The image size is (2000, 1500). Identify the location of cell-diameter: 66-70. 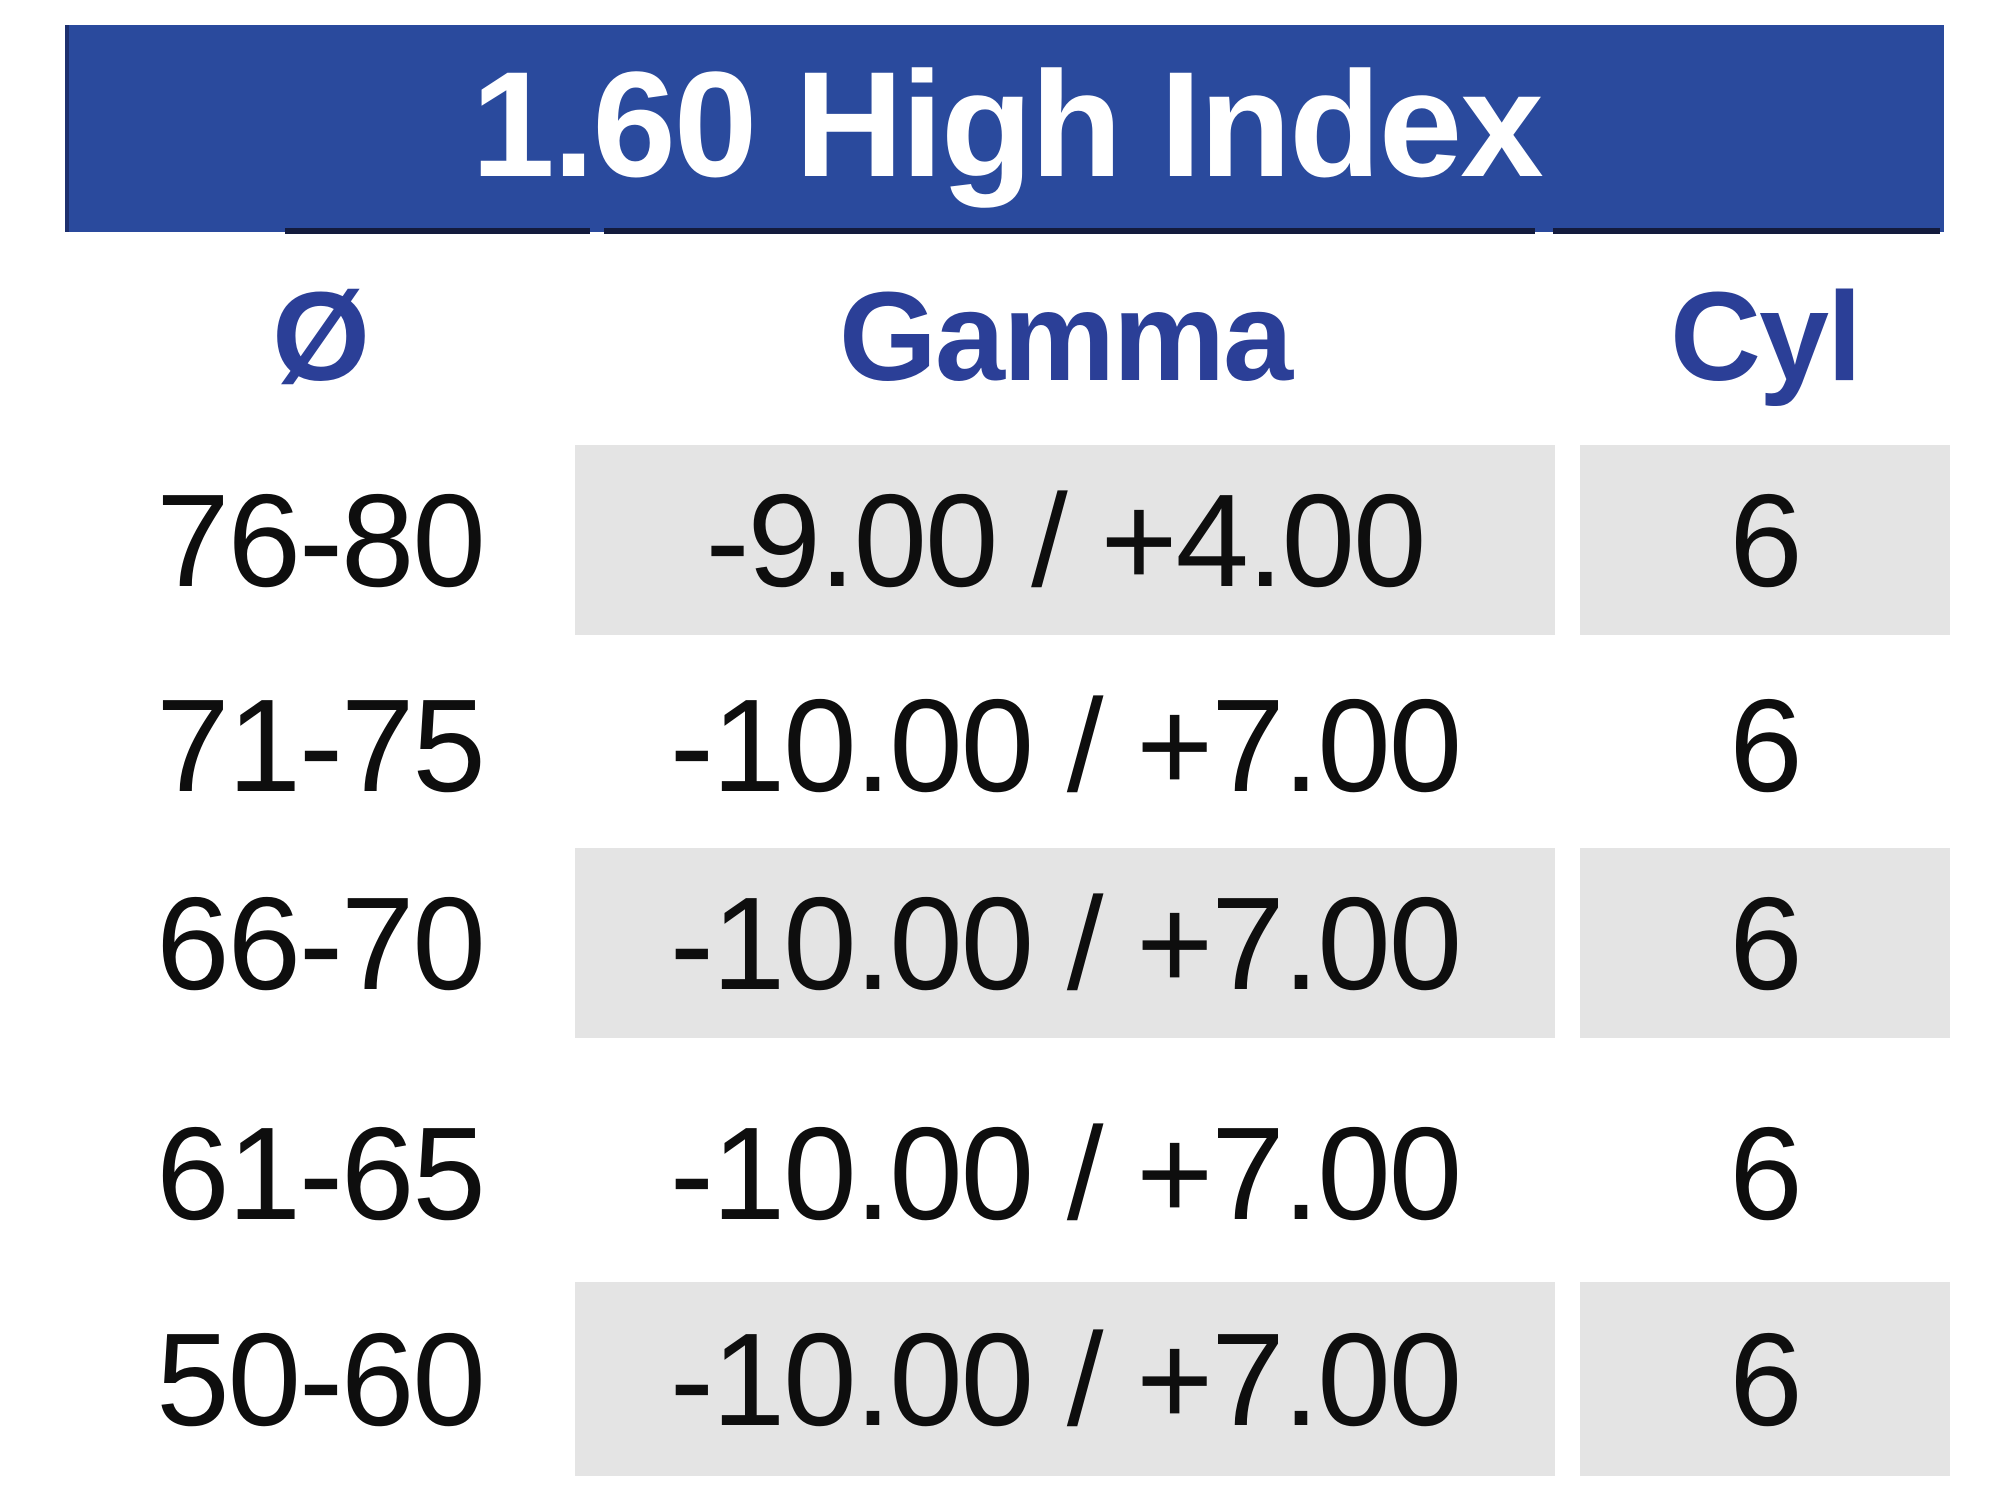
(321, 943).